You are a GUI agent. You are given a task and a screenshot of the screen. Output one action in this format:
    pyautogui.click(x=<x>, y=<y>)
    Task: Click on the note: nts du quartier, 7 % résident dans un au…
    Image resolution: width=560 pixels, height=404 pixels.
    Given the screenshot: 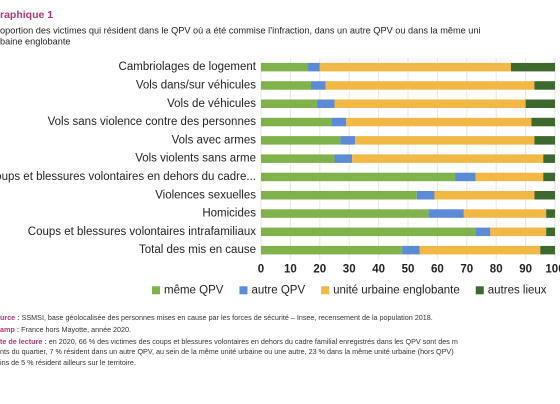 What is the action you would take?
    pyautogui.click(x=227, y=351)
    